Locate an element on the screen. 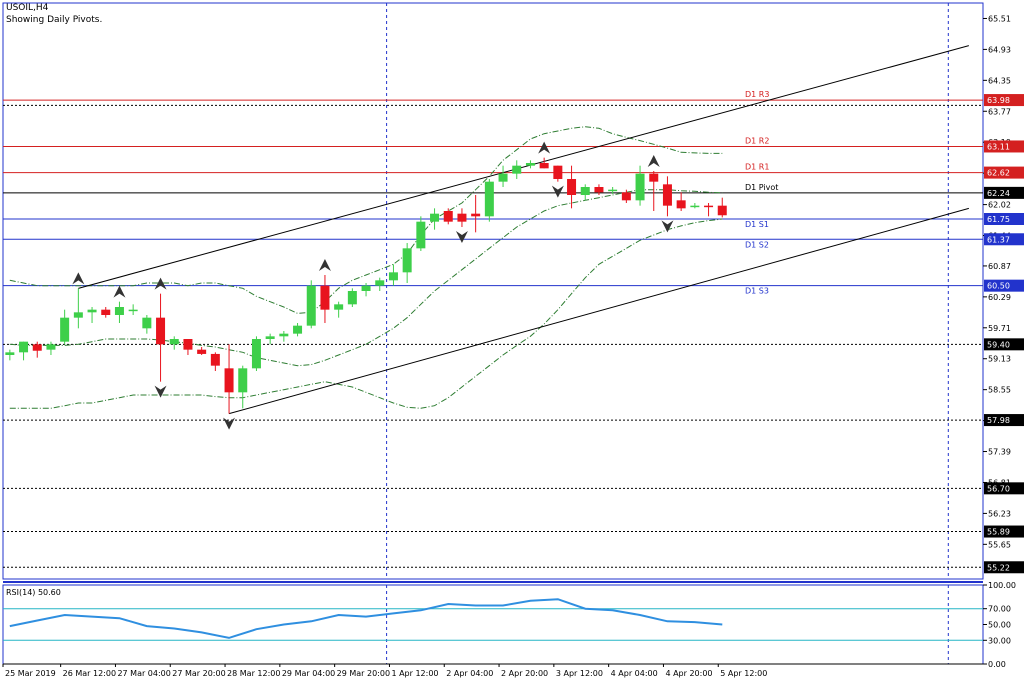  pivot-tag-4: 61.75 is located at coordinates (998, 219).